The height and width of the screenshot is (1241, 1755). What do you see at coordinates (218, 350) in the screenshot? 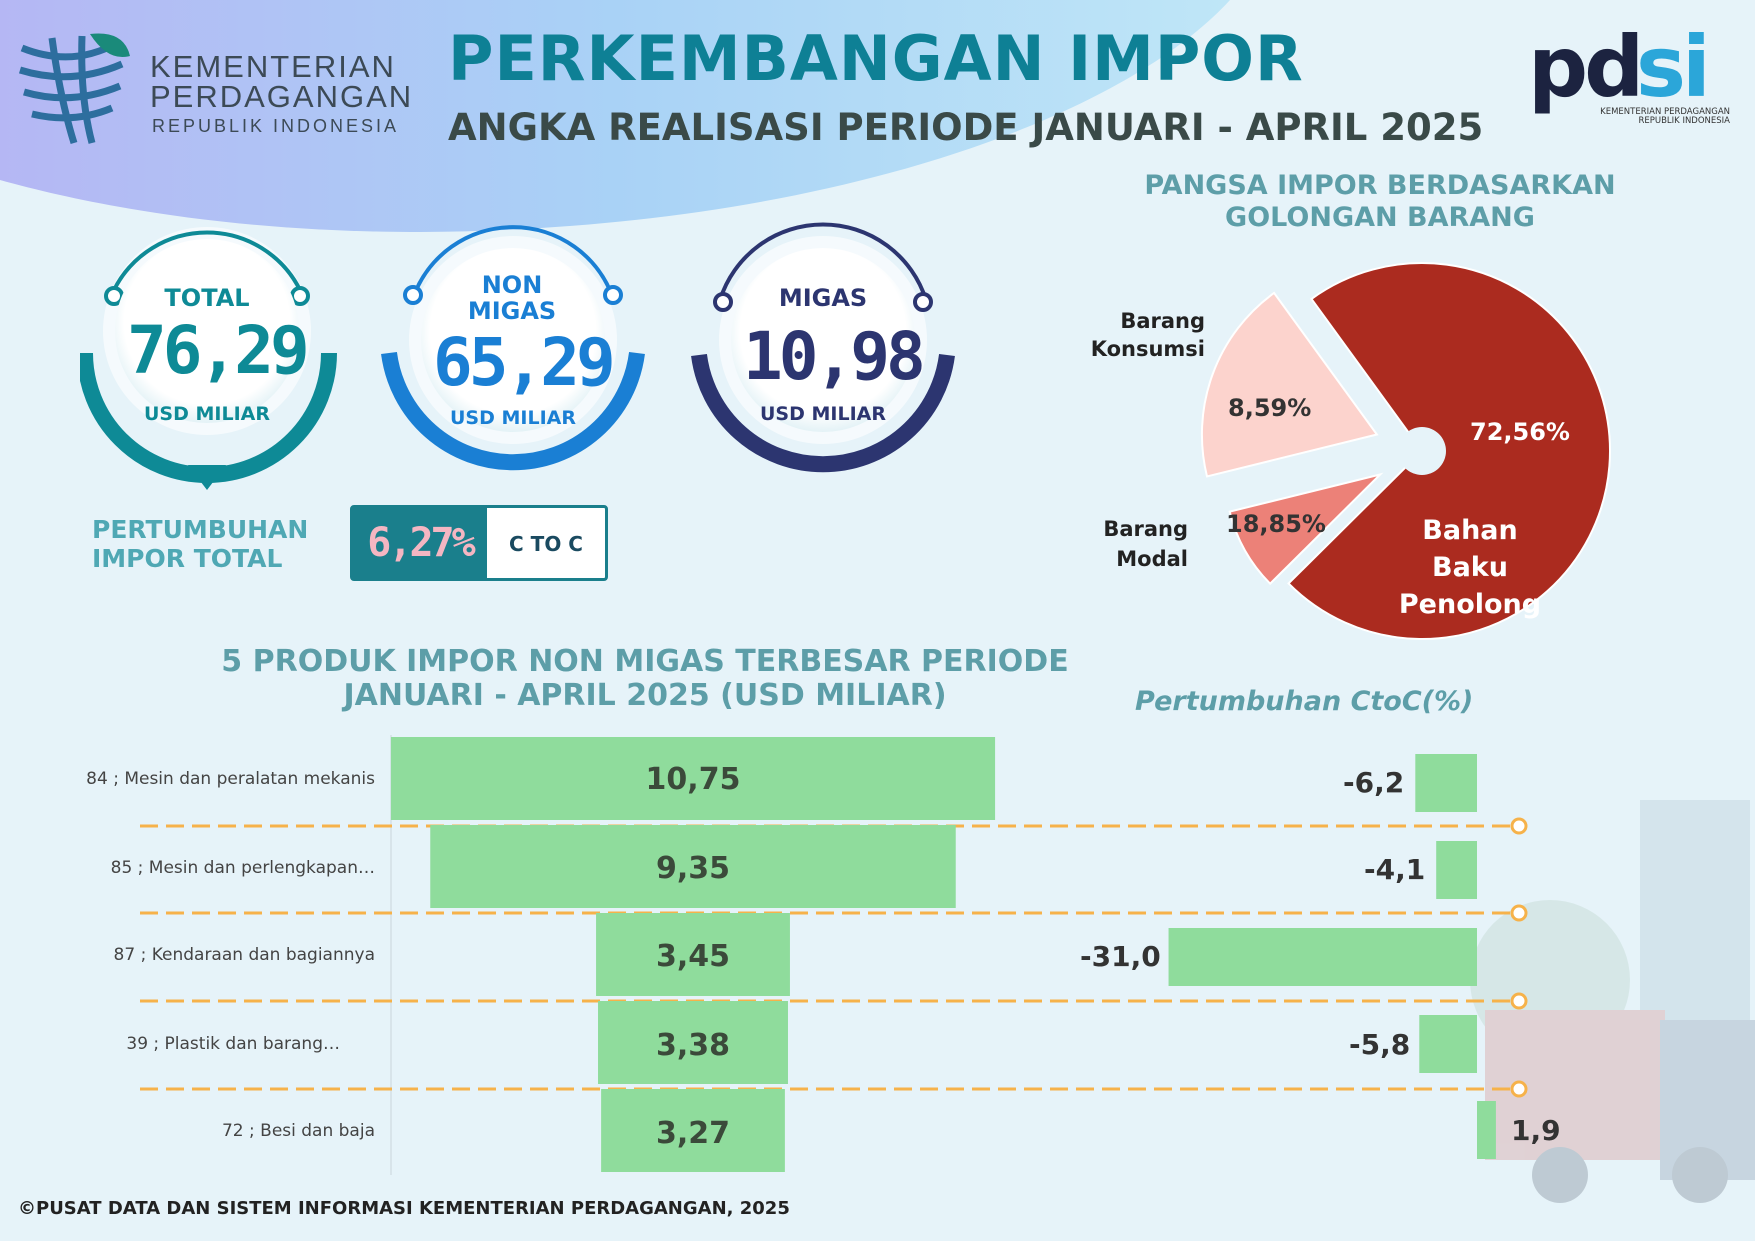
I see `kpi-total-value: 76,29` at bounding box center [218, 350].